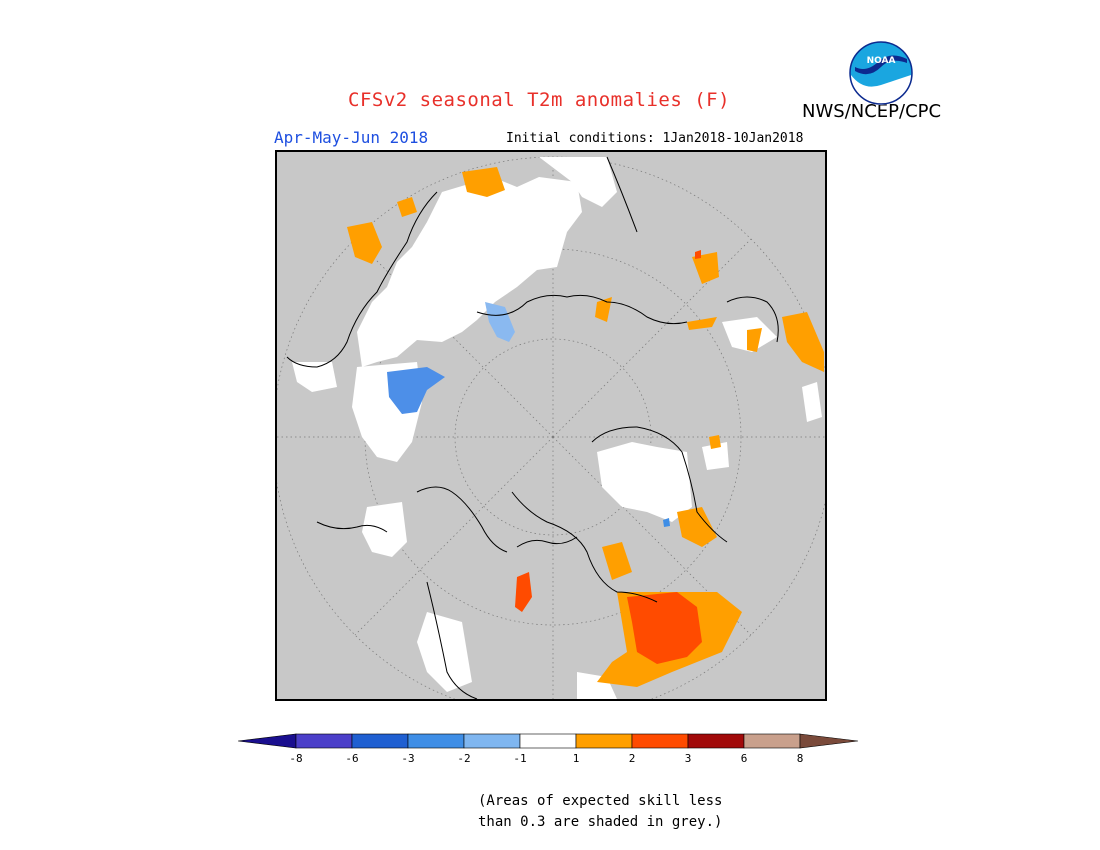 The image size is (1100, 850). I want to click on colorbar-tick-label: -8, so click(296, 758).